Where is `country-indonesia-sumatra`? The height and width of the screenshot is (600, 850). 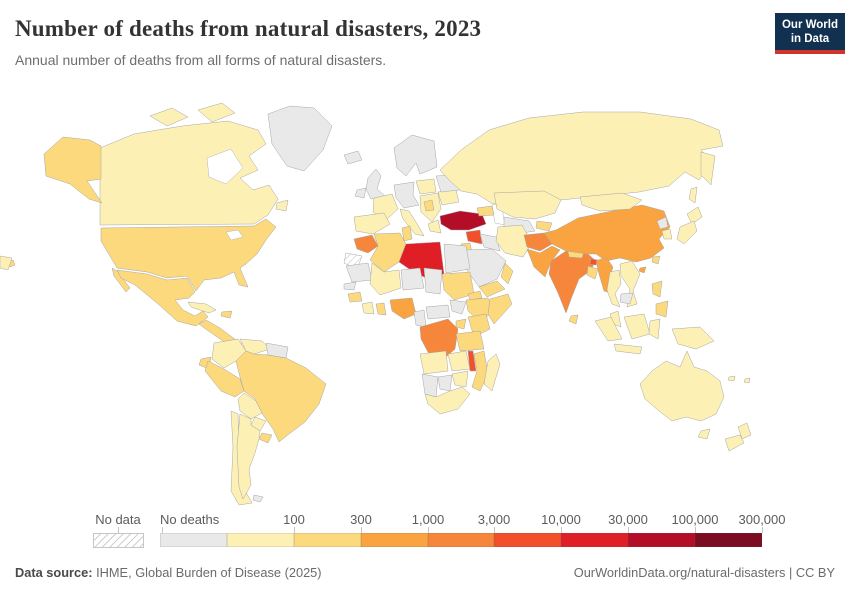
country-indonesia-sumatra is located at coordinates (608, 329).